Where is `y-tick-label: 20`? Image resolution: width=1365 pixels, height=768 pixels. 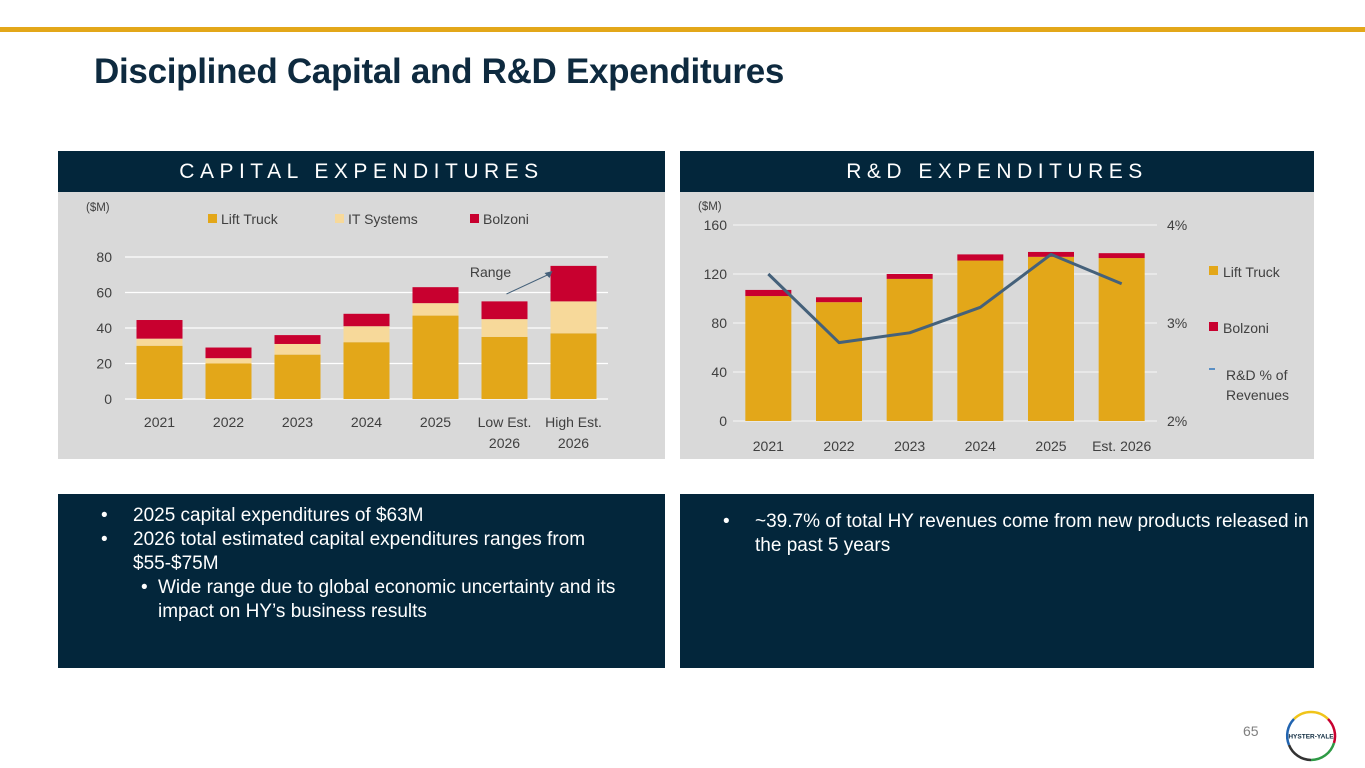
y-tick-label: 20 is located at coordinates (104, 364).